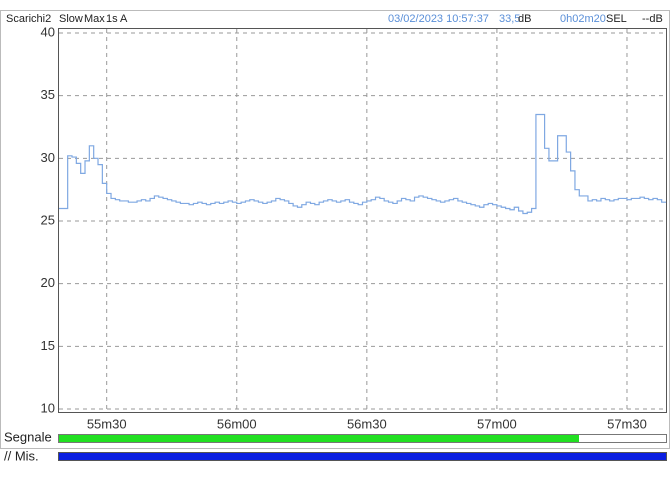 The height and width of the screenshot is (477, 670). I want to click on measure-label: // Mis., so click(21, 455).